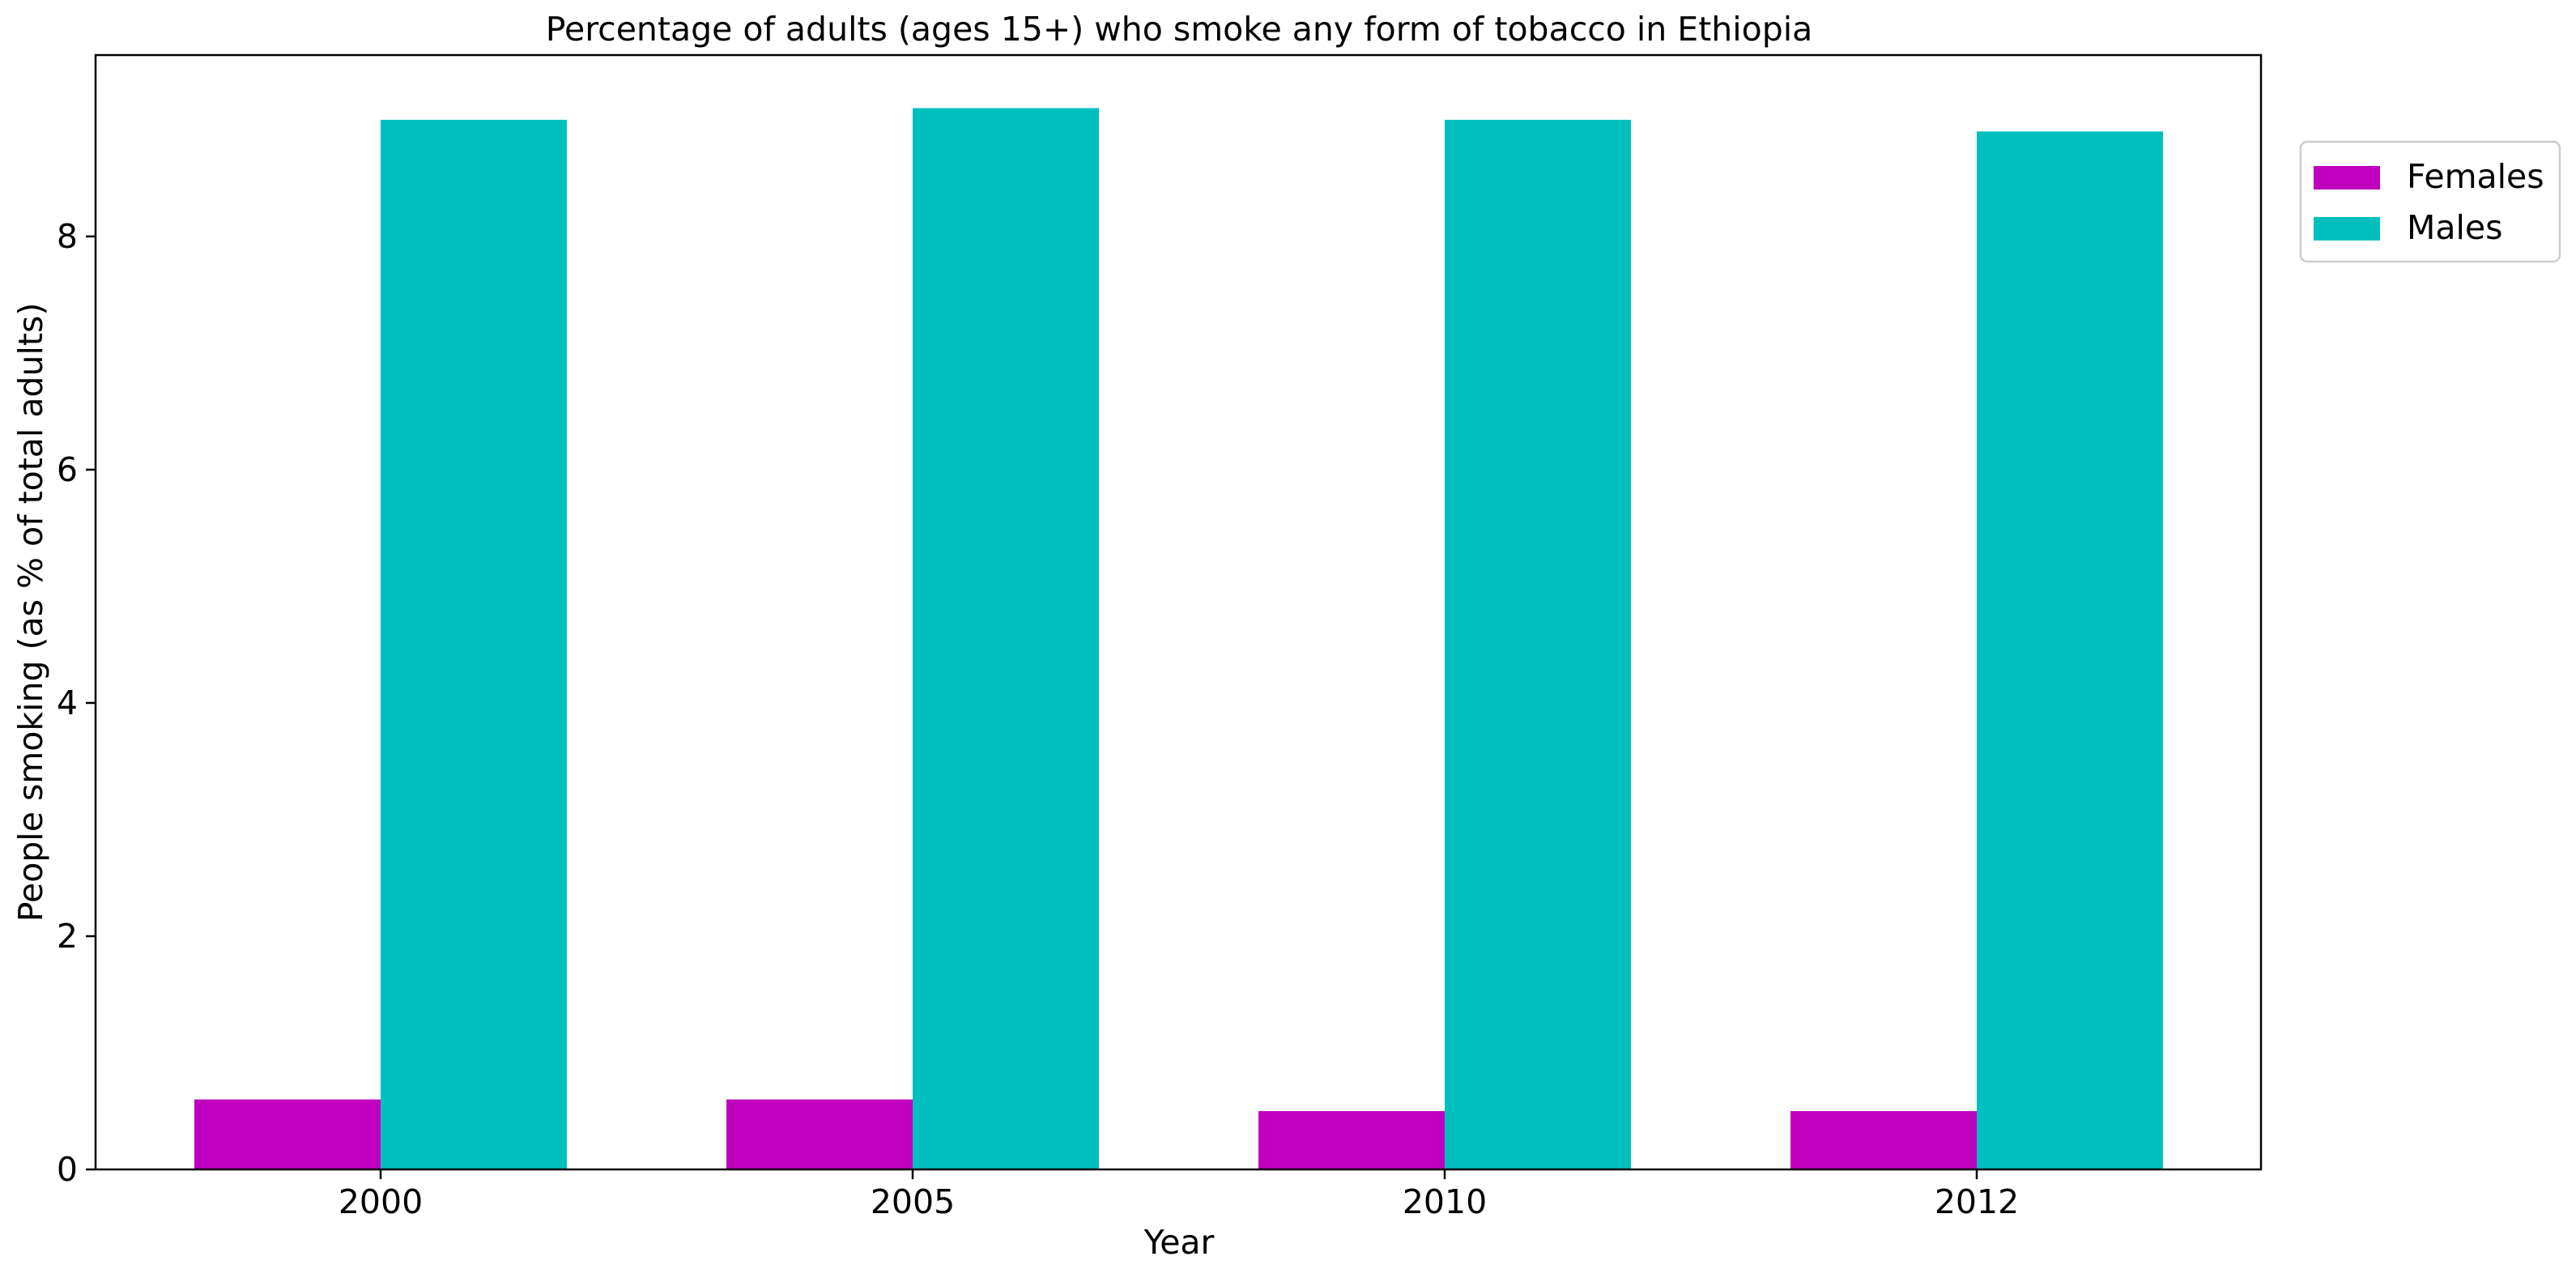 The height and width of the screenshot is (1282, 2576). What do you see at coordinates (67, 703) in the screenshot?
I see `y-tick-label: 4` at bounding box center [67, 703].